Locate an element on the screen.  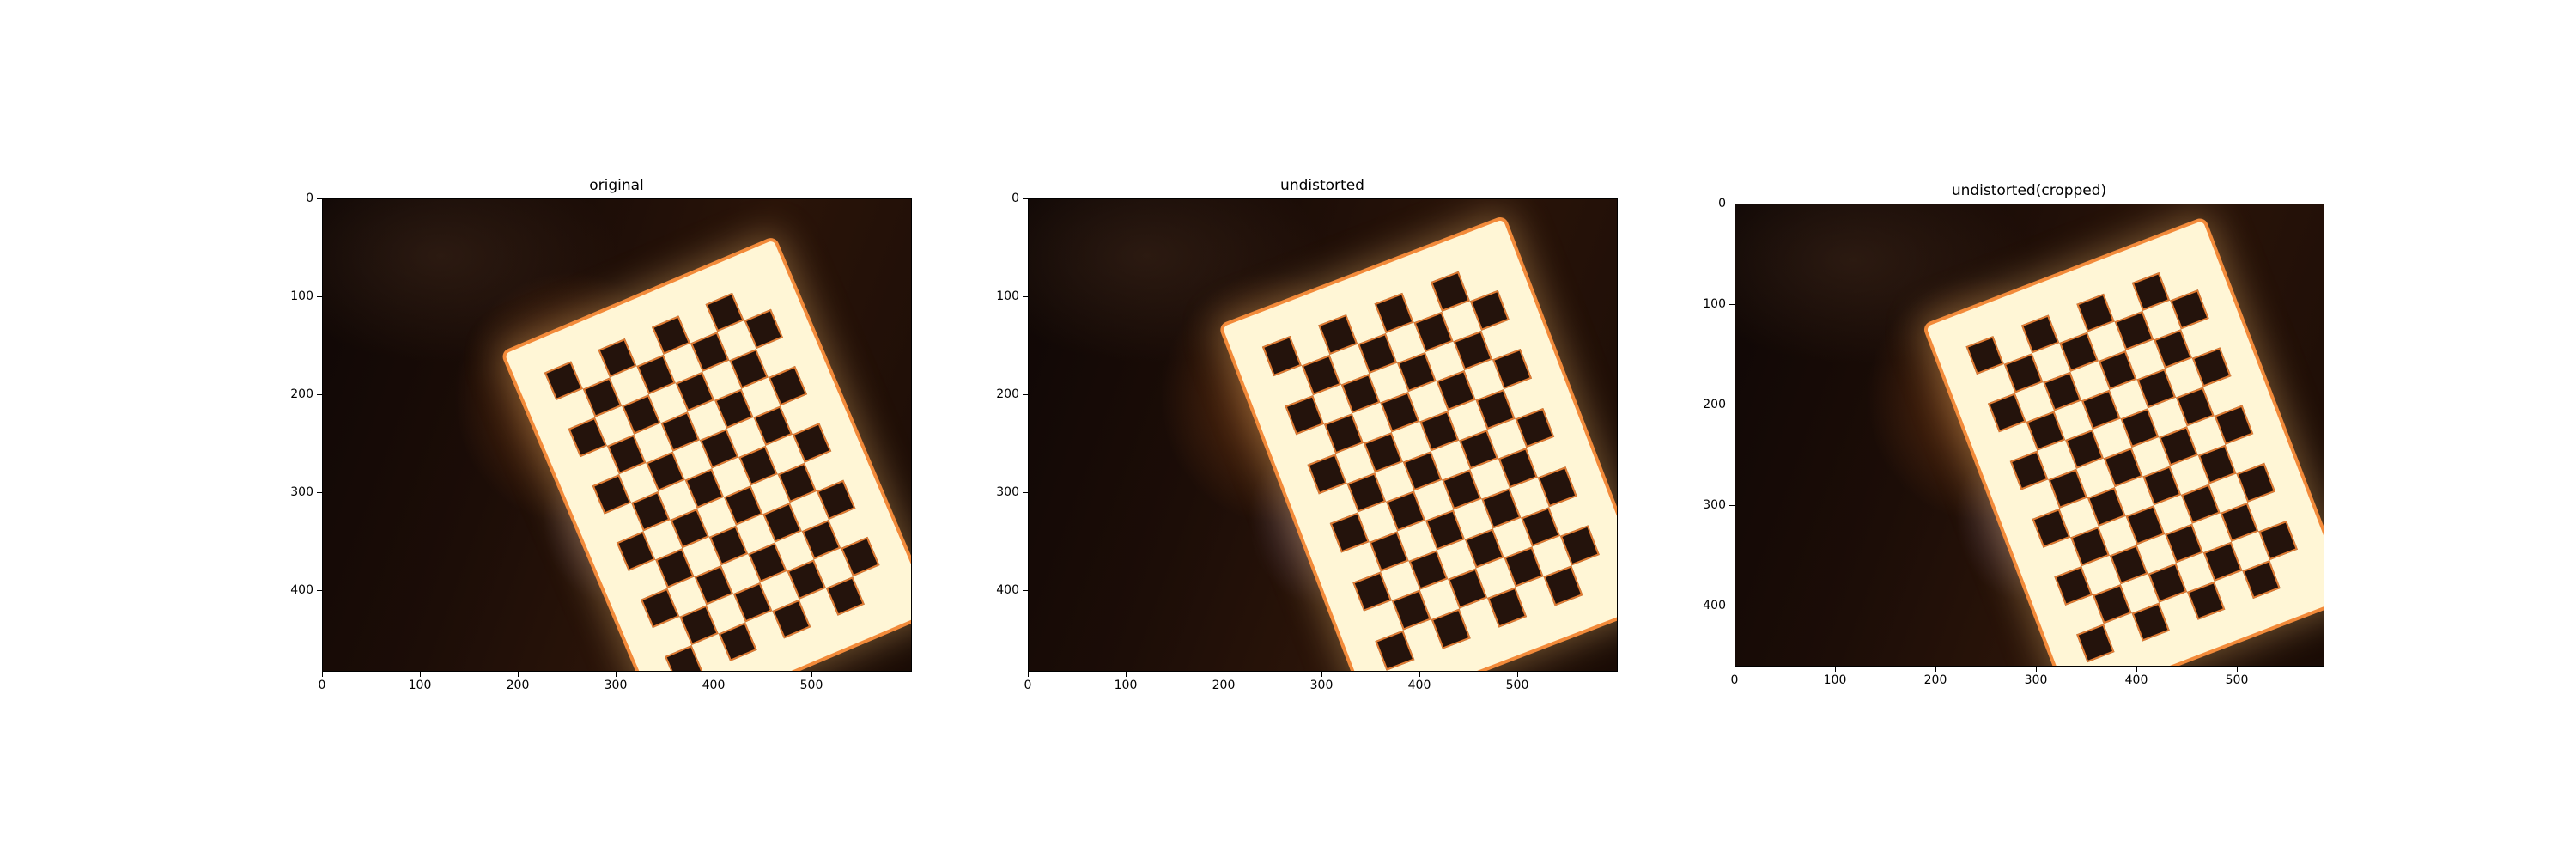
panel-title: undistorted(cropped) is located at coordinates (2029, 191).